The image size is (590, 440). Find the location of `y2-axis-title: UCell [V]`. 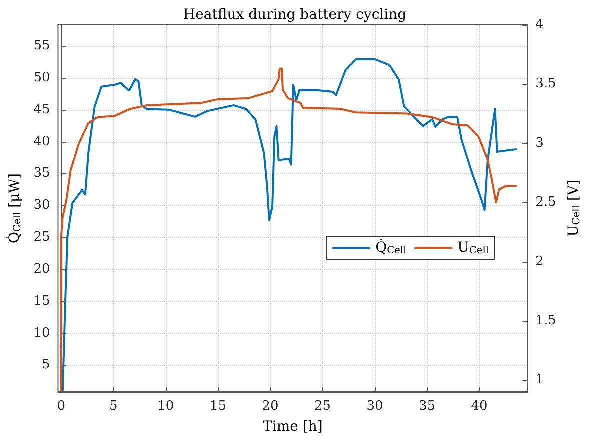

y2-axis-title: UCell [V] is located at coordinates (574, 208).